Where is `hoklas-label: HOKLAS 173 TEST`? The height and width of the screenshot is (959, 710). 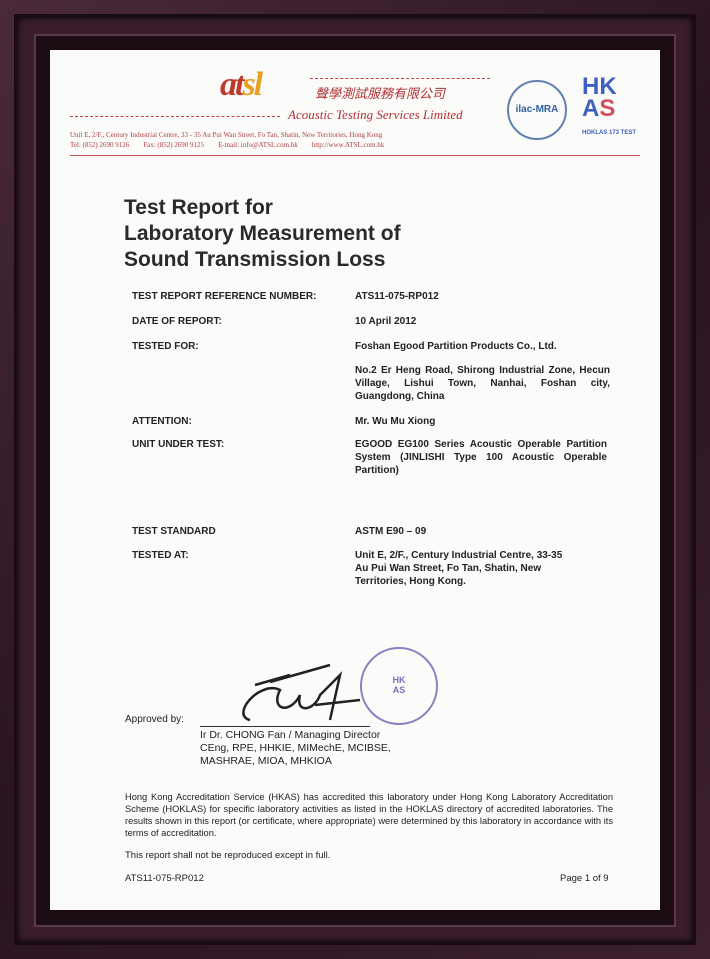
hoklas-label: HOKLAS 173 TEST is located at coordinates (609, 133).